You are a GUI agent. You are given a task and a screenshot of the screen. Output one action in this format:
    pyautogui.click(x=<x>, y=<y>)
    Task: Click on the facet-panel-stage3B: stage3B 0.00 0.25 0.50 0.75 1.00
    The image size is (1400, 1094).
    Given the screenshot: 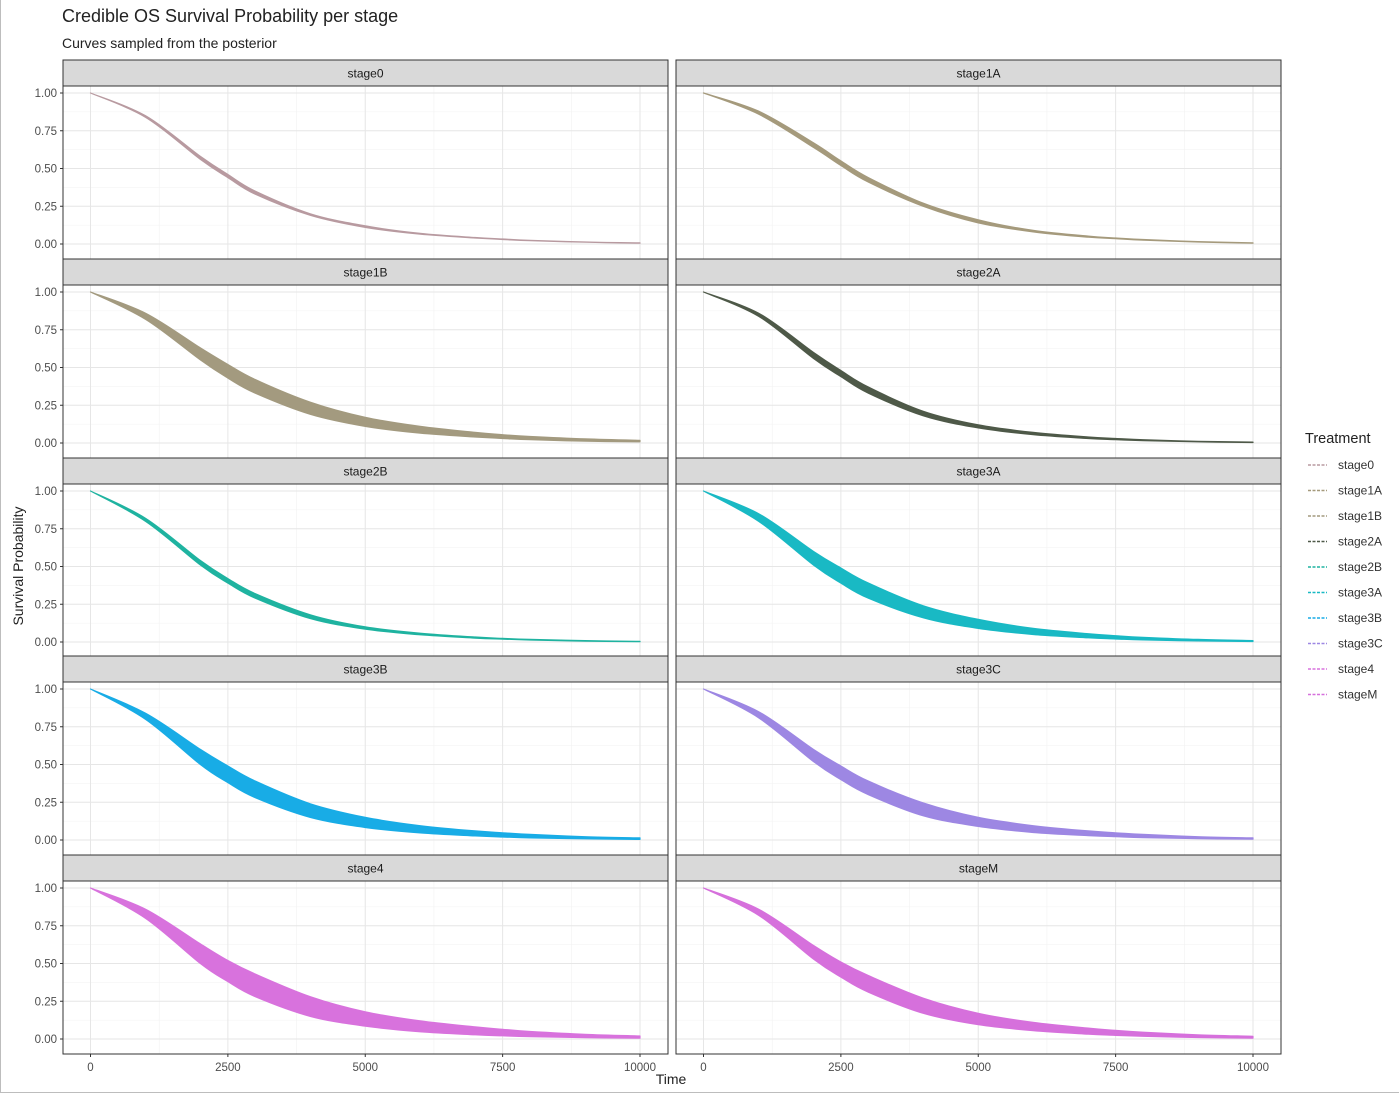 What is the action you would take?
    pyautogui.click(x=352, y=755)
    